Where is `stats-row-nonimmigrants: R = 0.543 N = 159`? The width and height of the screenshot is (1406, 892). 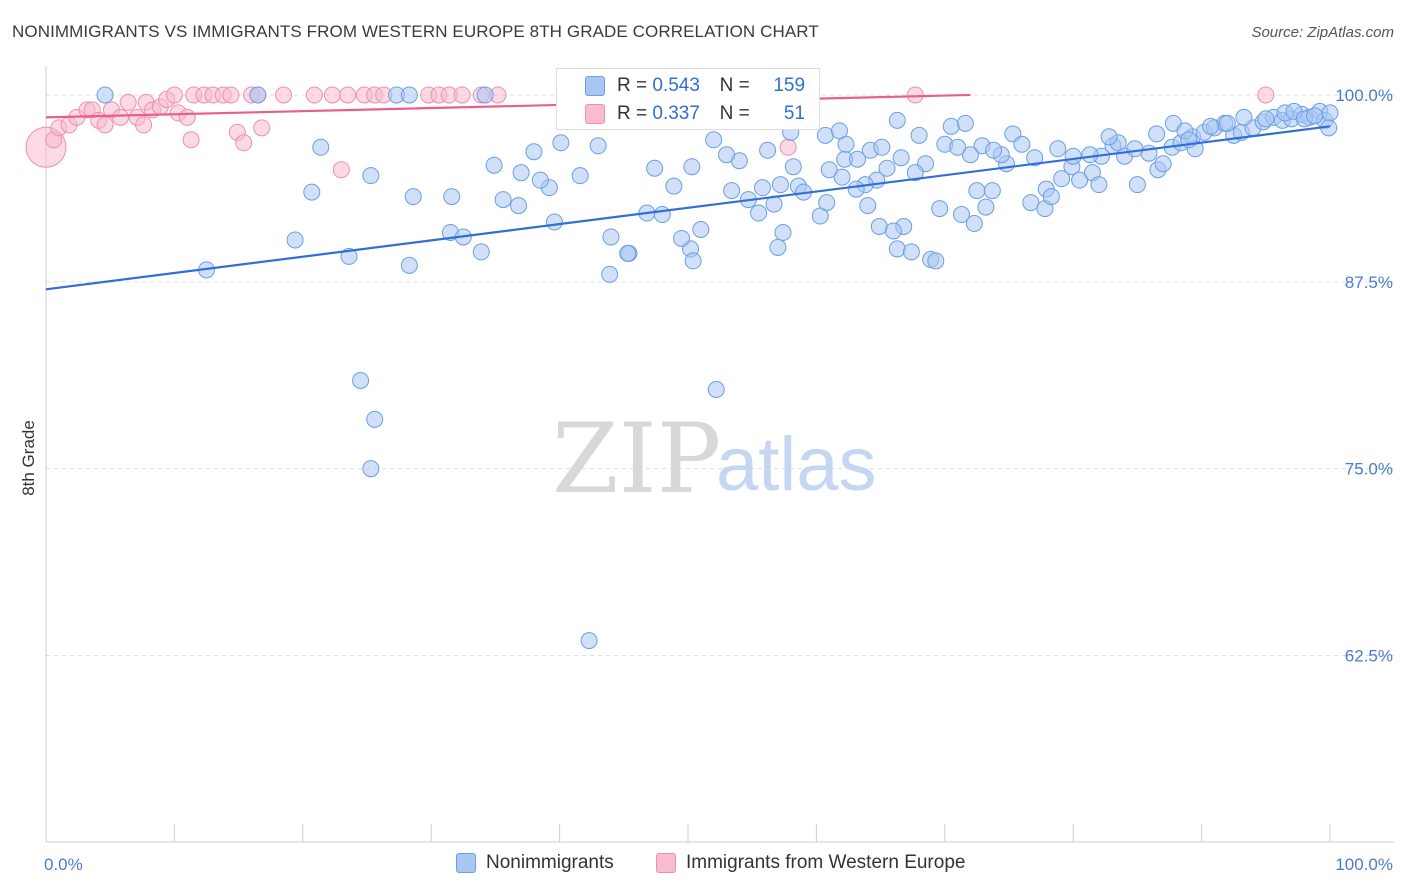
stats-row-nonimmigrants: R = 0.543 N = 159 is located at coordinates (681, 86).